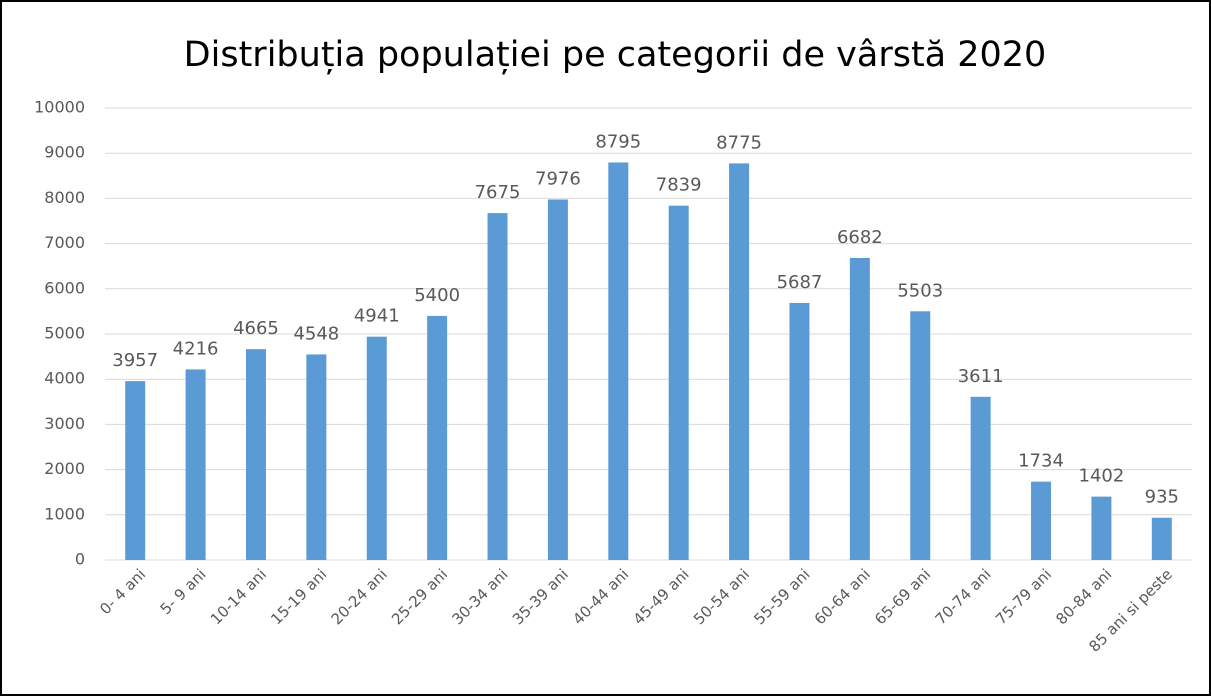  Describe the element at coordinates (920, 290) in the screenshot. I see `data-label: 5503` at that location.